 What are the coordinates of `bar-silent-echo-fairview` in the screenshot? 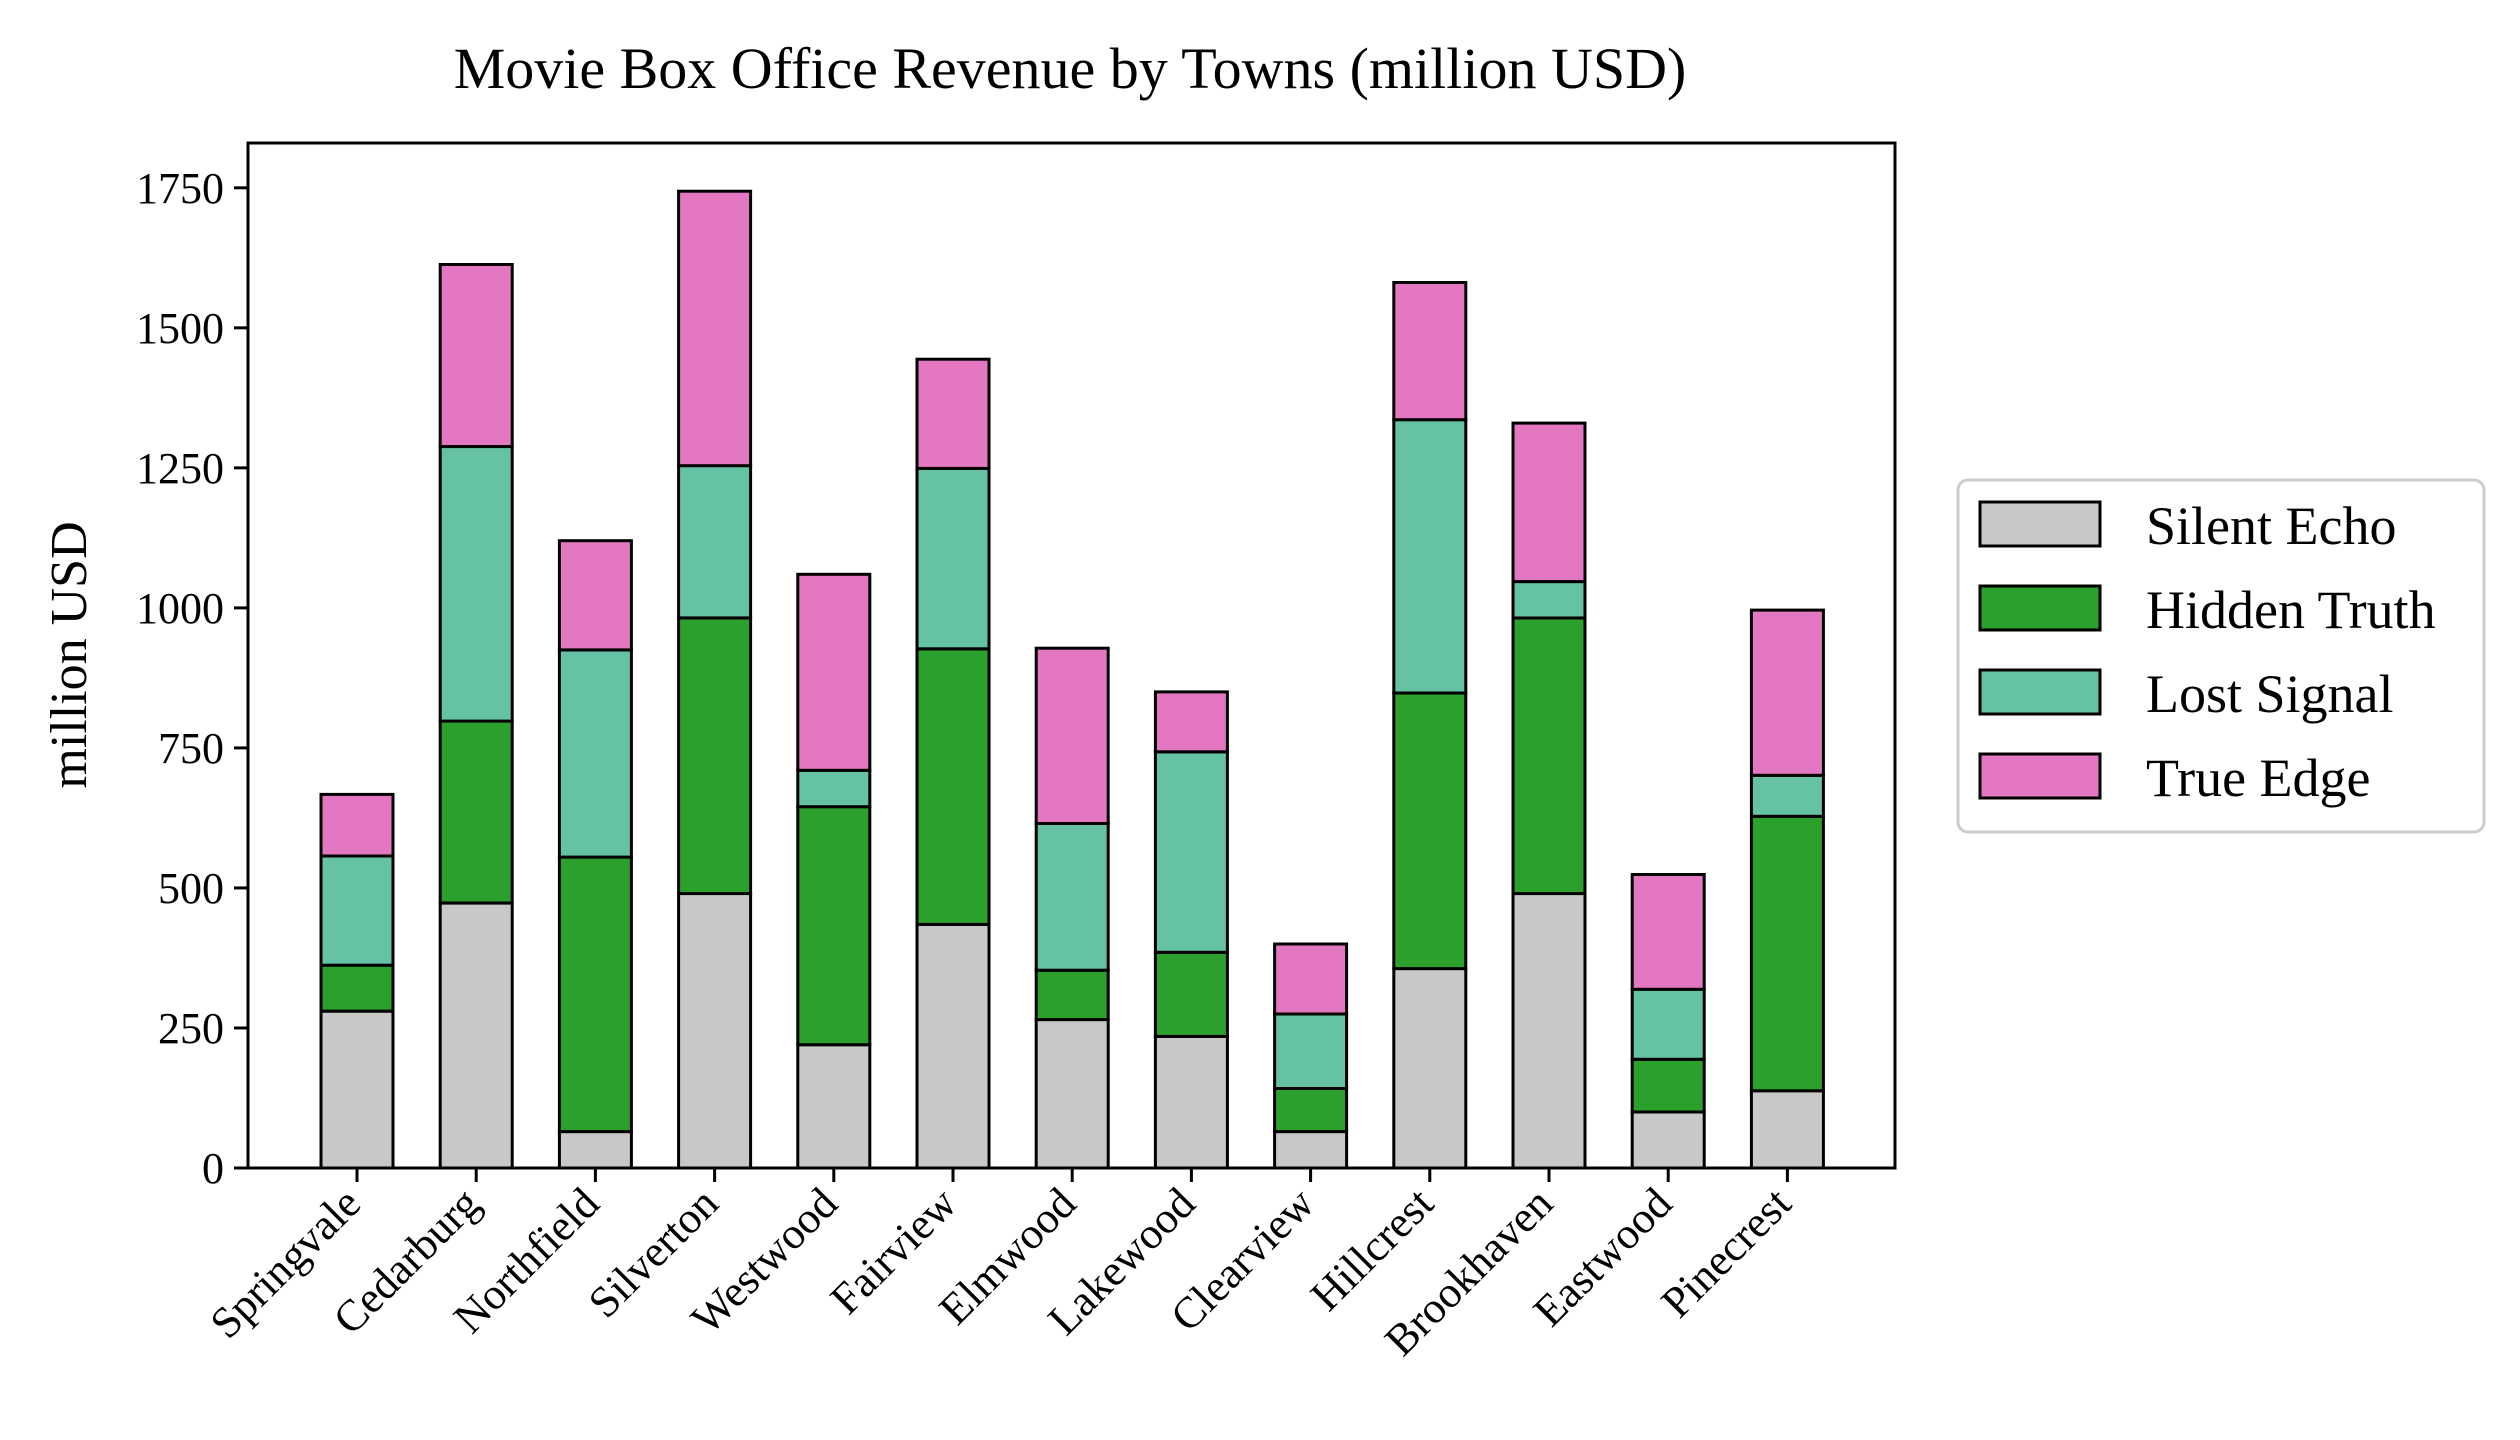 It's located at (953, 1046).